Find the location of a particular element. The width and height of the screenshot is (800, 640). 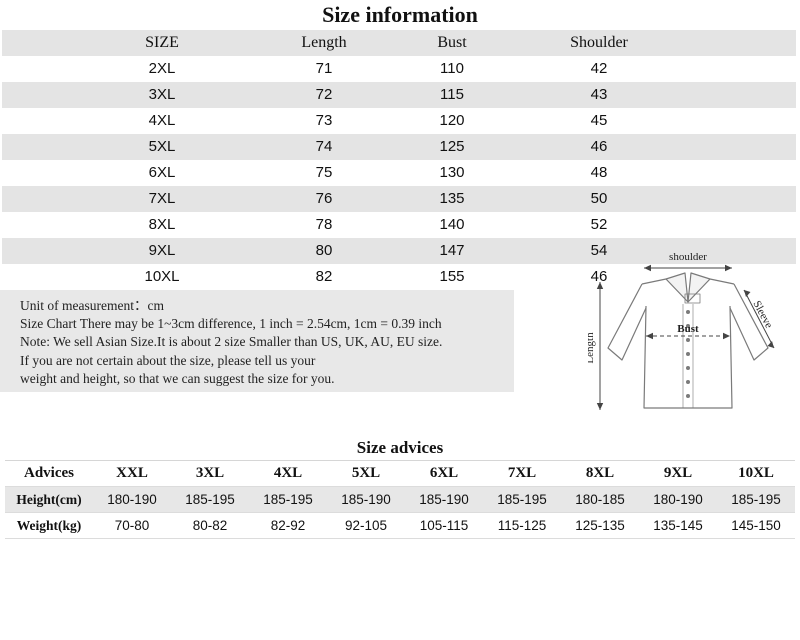

table-row: 10XL 82 155 46 is located at coordinates (399, 277).